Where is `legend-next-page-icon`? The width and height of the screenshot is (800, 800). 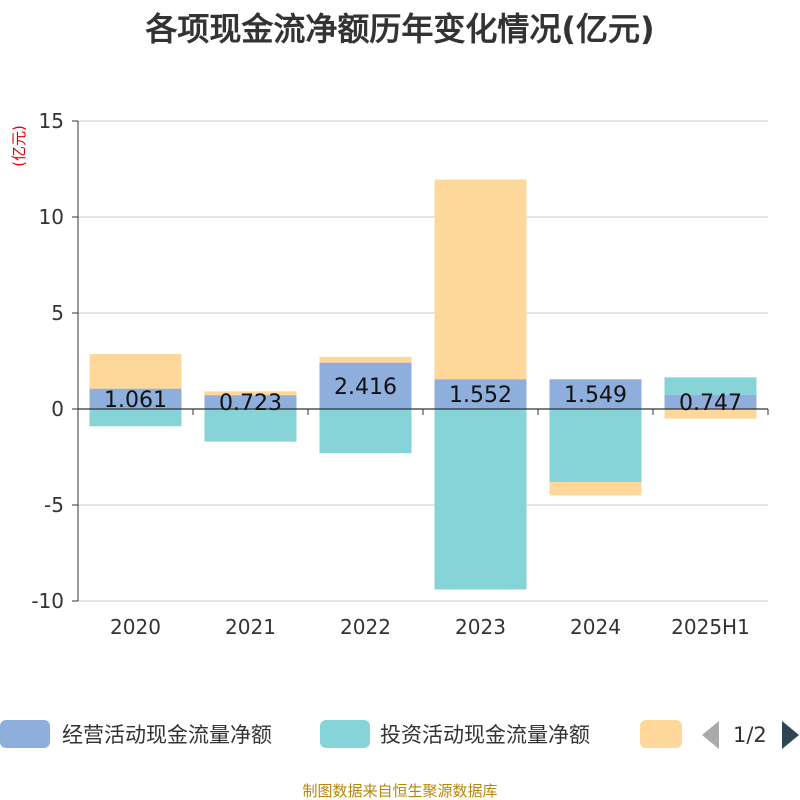
legend-next-page-icon is located at coordinates (790, 735).